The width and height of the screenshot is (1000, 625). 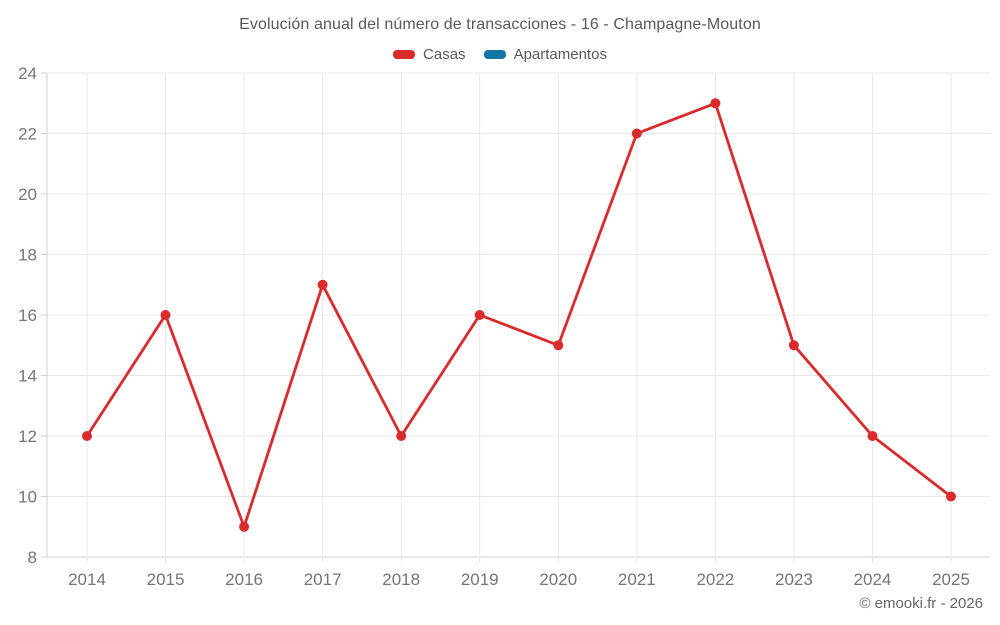 What do you see at coordinates (715, 579) in the screenshot?
I see `x-tick-label: 2022` at bounding box center [715, 579].